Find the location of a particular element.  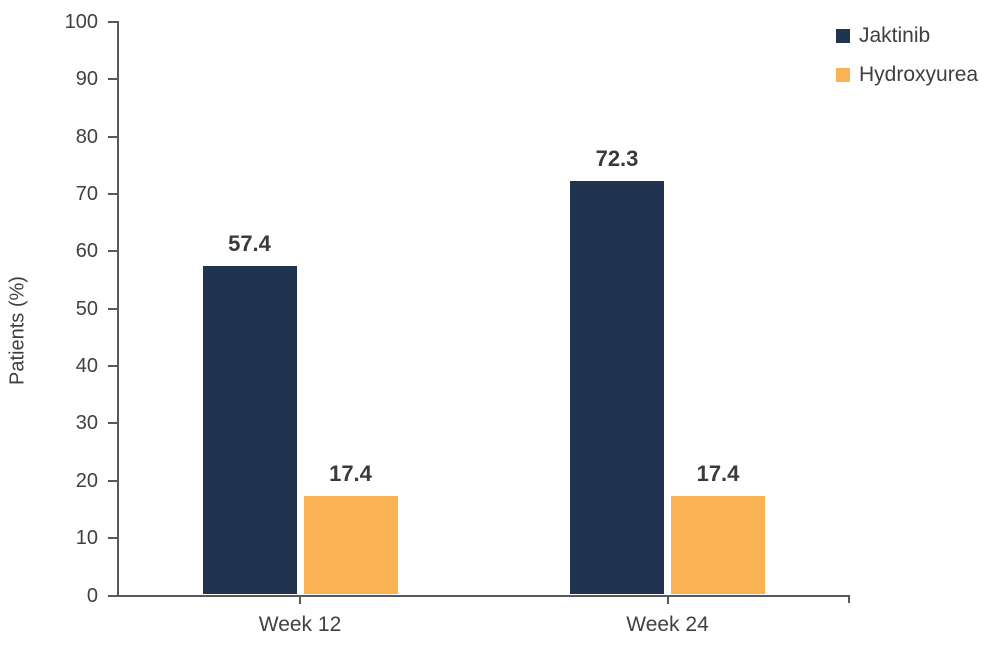

x-axis-end-tick is located at coordinates (848, 599).